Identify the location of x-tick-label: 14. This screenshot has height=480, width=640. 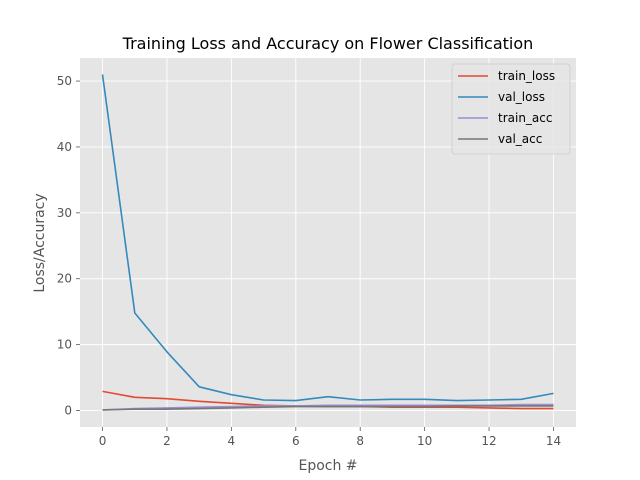
(553, 441).